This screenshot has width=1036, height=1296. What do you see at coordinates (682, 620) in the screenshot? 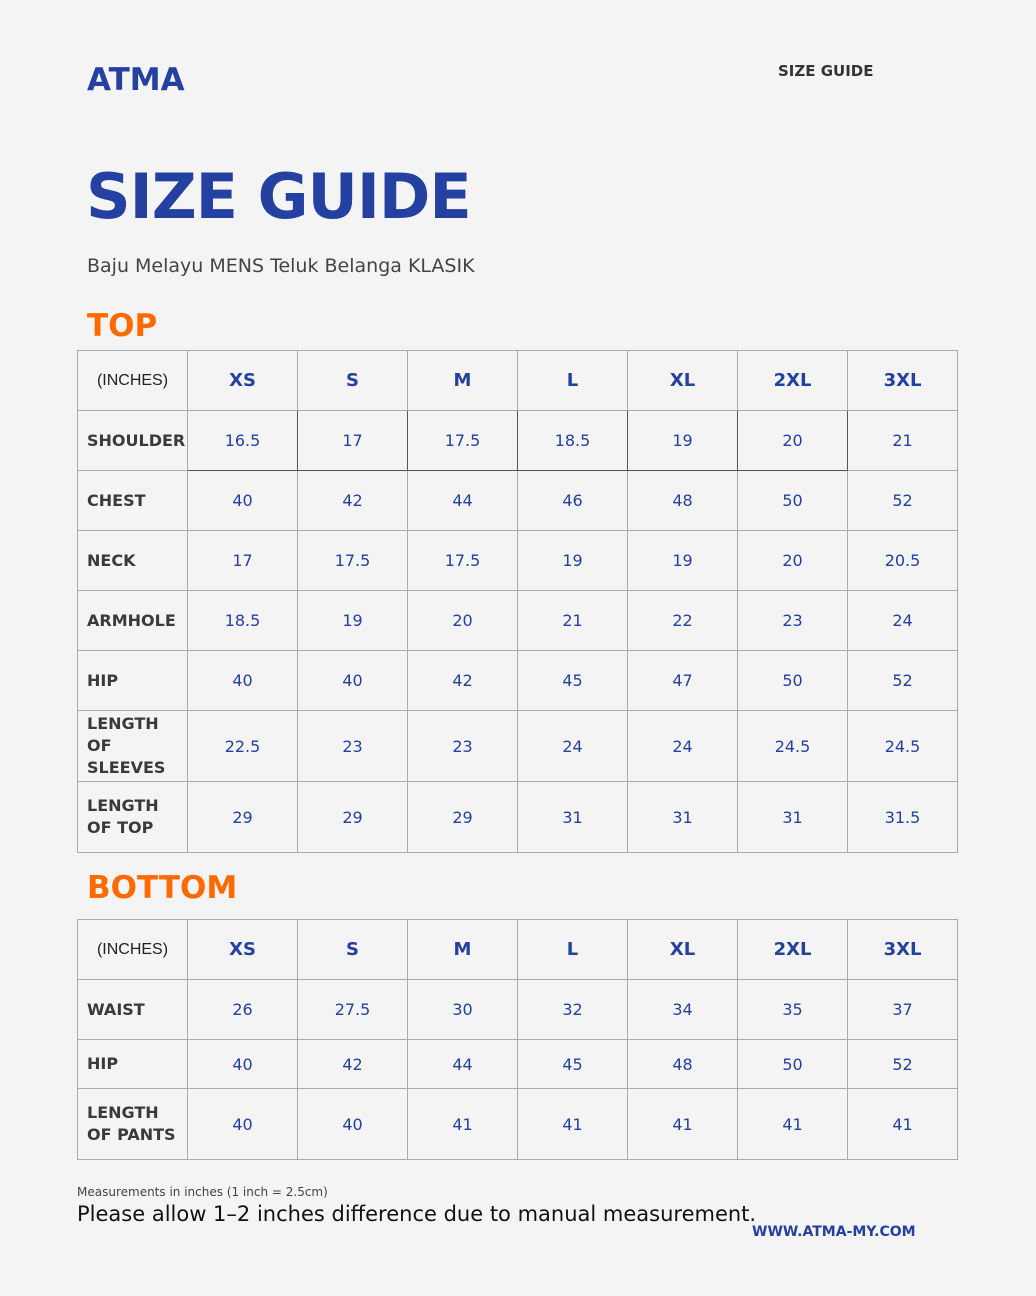
I see `measurement-cell: 22` at bounding box center [682, 620].